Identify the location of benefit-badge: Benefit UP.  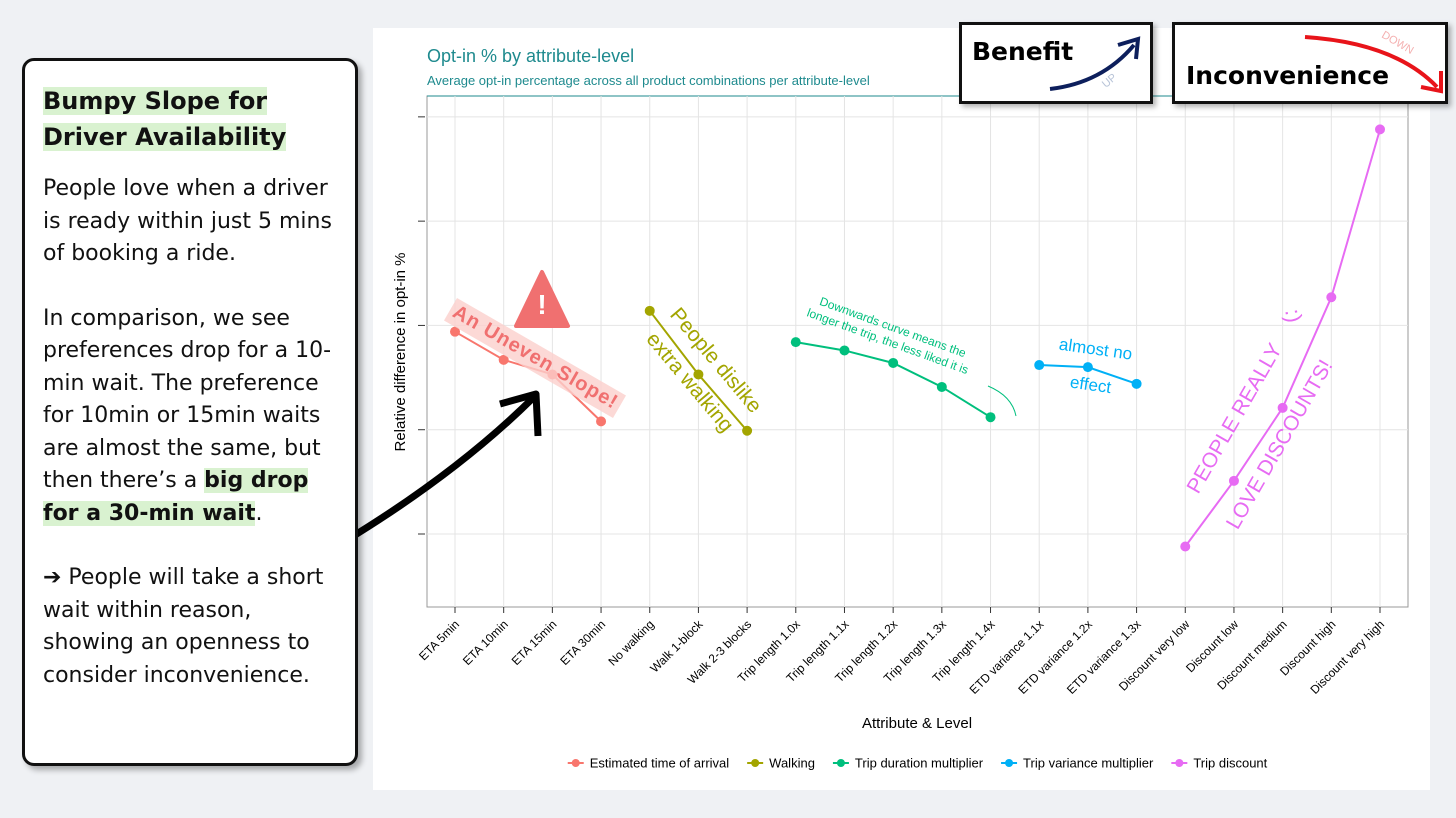
(1056, 63).